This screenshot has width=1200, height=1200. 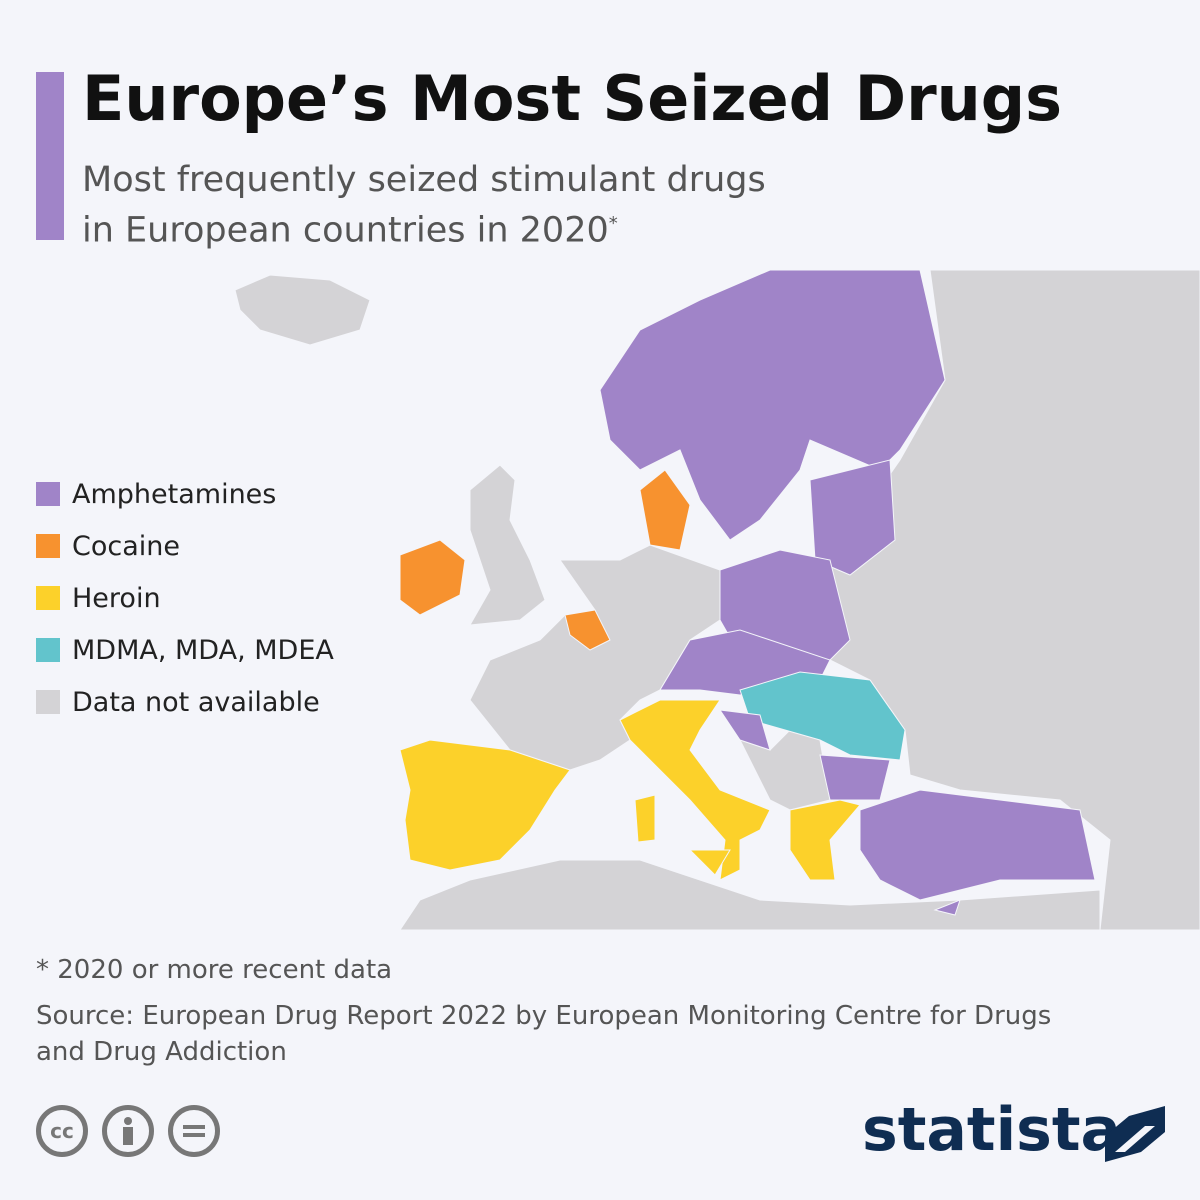 I want to click on nd-icon, so click(x=194, y=1131).